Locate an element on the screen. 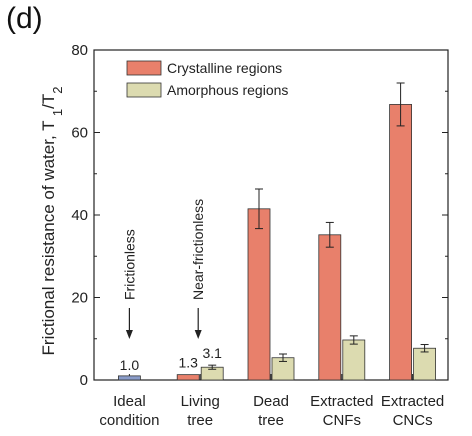 Image resolution: width=472 pixels, height=436 pixels. panel-label: (d) is located at coordinates (24, 18).